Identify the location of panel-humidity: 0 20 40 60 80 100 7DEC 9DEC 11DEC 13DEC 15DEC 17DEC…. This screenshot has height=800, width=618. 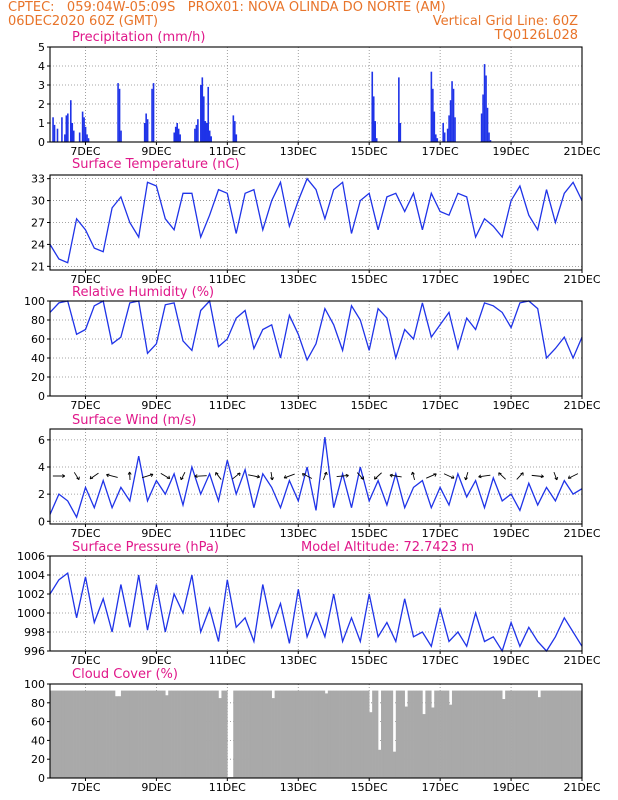
(312, 348).